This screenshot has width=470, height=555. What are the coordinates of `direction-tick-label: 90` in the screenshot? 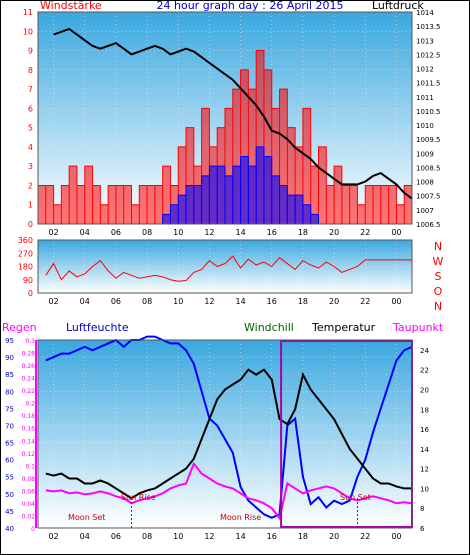 It's located at (28, 280).